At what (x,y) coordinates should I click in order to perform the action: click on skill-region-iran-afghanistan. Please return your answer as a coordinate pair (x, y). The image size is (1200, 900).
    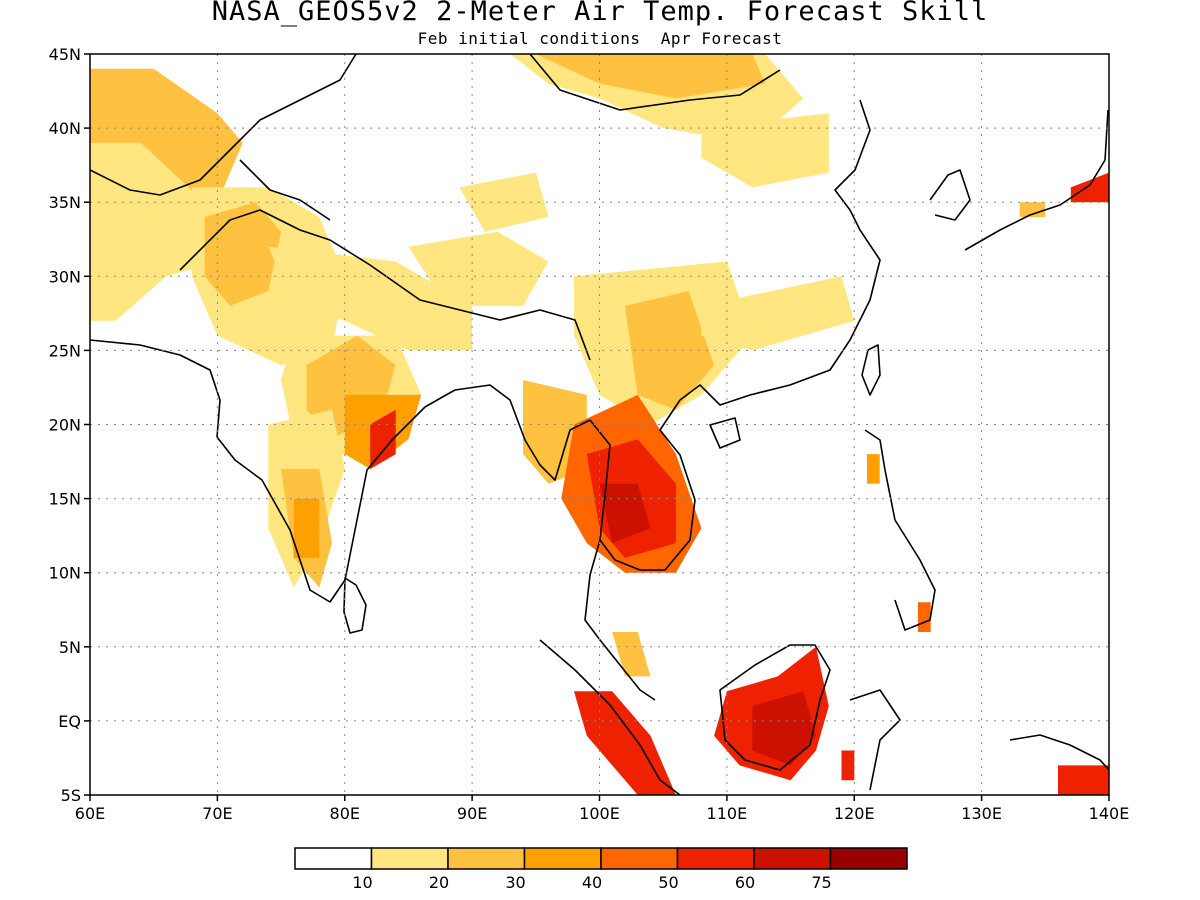
    Looking at the image, I should click on (154, 231).